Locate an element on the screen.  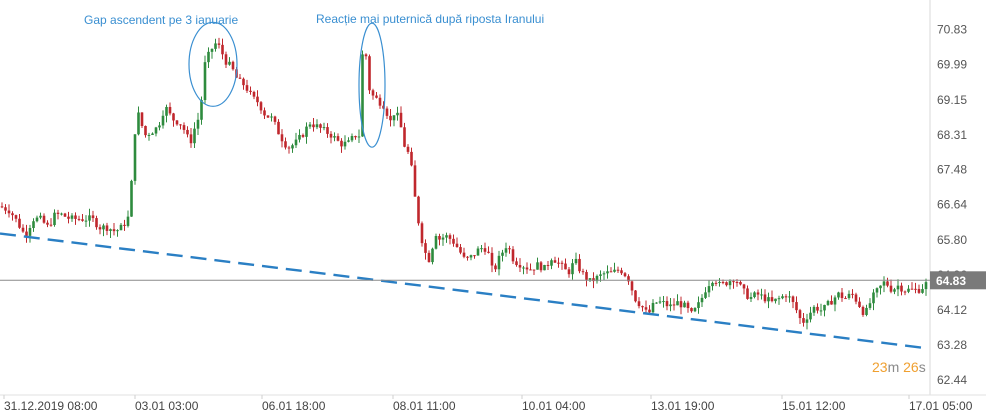
x-tick-label: 10.01 04:00 is located at coordinates (554, 405).